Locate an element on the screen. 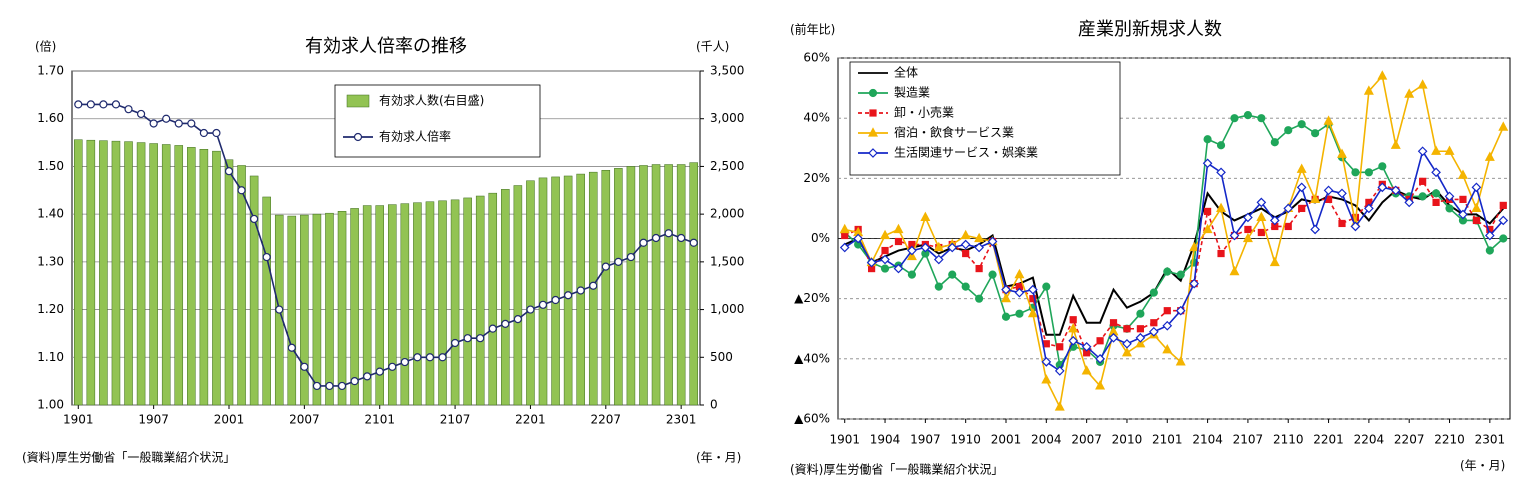 This screenshot has width=1535, height=502. legend-label: 生活関連サービス・娯楽業 is located at coordinates (966, 153).